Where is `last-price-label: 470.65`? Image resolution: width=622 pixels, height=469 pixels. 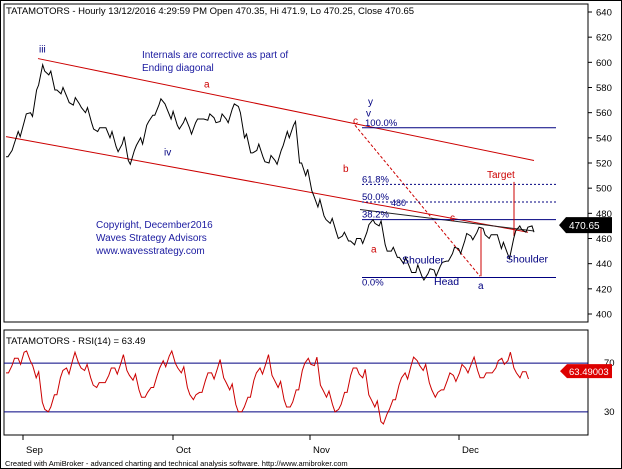
last-price-label: 470.65 is located at coordinates (584, 226).